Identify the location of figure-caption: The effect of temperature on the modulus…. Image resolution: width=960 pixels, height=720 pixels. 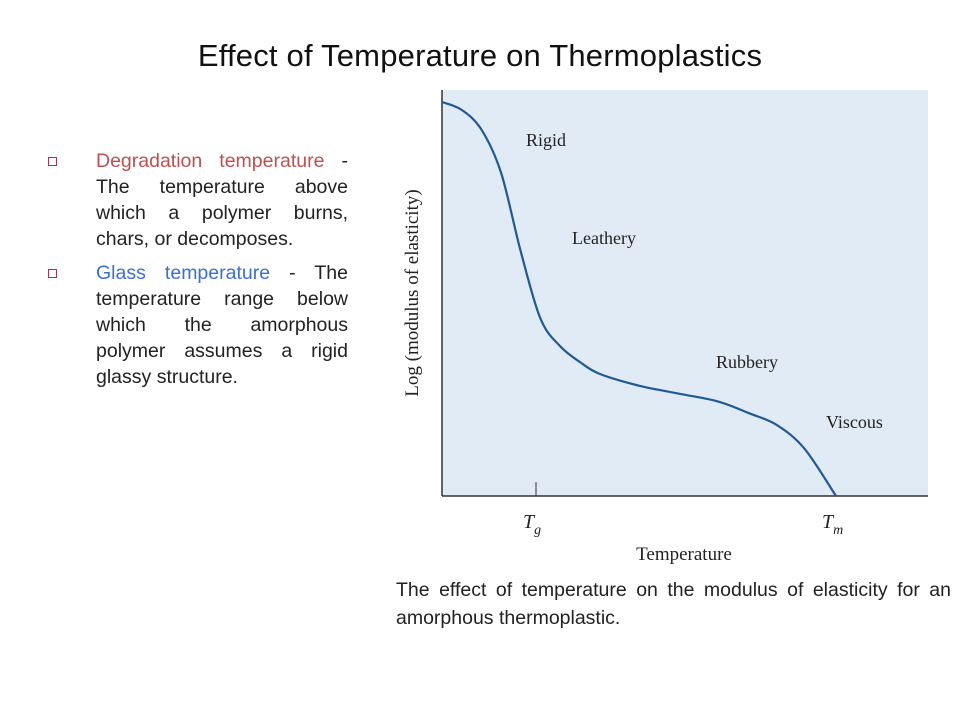
(673, 604).